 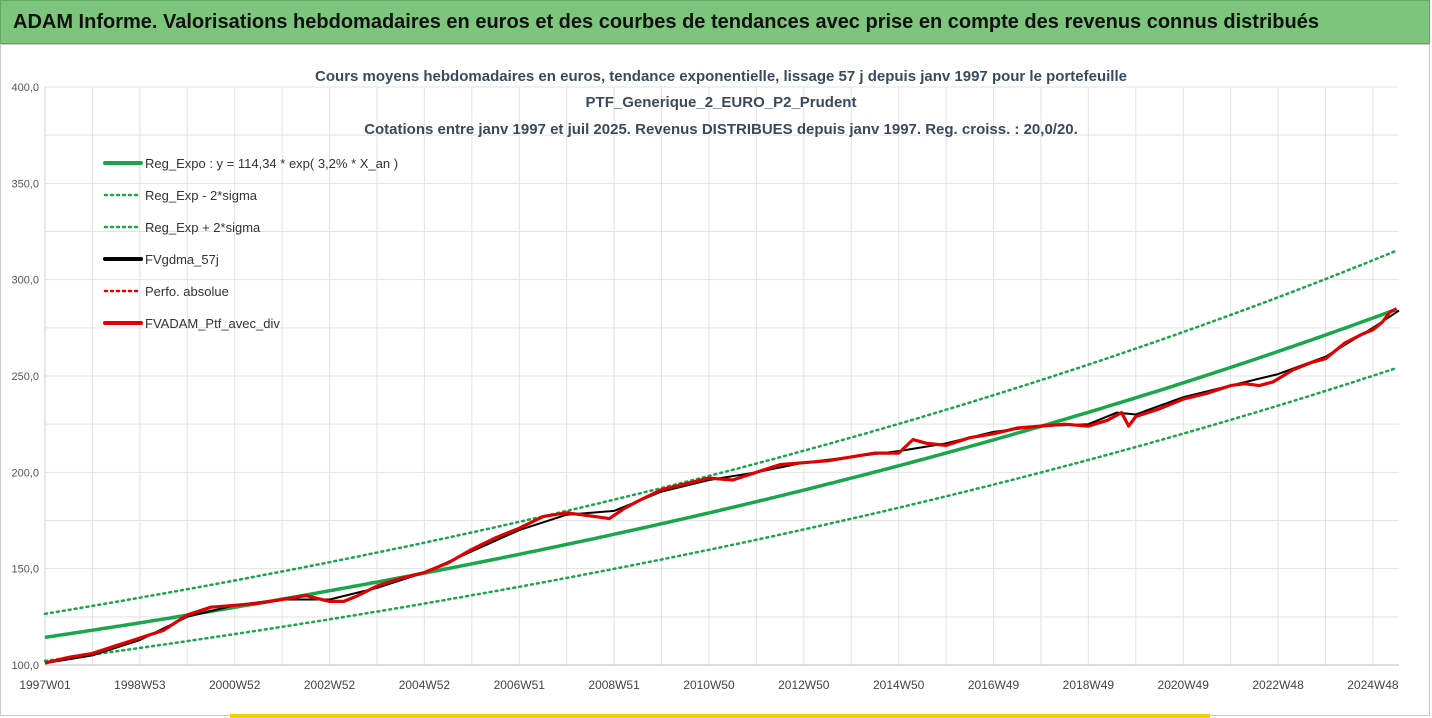 What do you see at coordinates (25, 377) in the screenshot?
I see `y-tick-label: 250,0` at bounding box center [25, 377].